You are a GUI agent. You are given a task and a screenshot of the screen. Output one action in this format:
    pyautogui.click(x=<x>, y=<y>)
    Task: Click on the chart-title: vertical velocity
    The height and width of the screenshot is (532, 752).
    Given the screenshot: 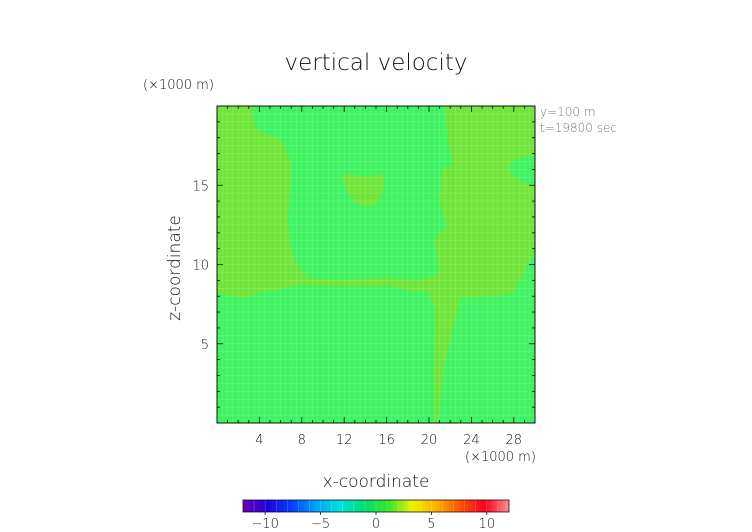 What is the action you would take?
    pyautogui.click(x=376, y=63)
    